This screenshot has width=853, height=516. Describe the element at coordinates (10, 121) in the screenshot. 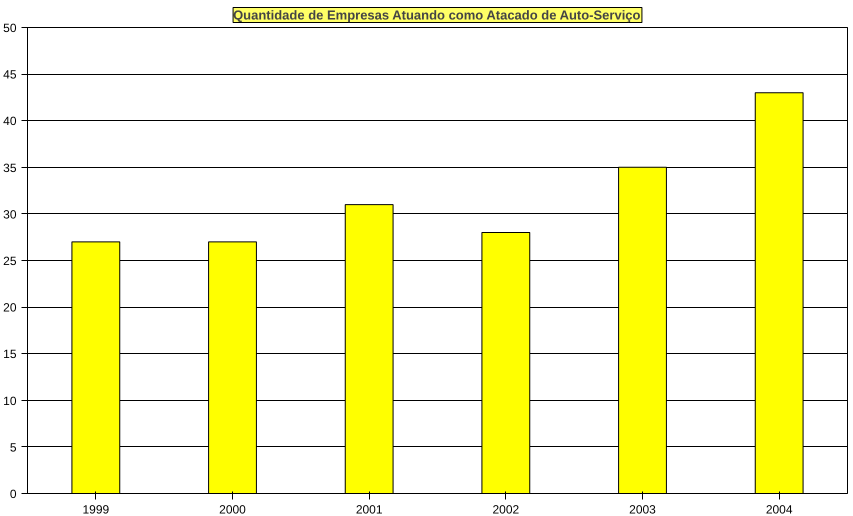

I see `y-tick-label: 40` at that location.